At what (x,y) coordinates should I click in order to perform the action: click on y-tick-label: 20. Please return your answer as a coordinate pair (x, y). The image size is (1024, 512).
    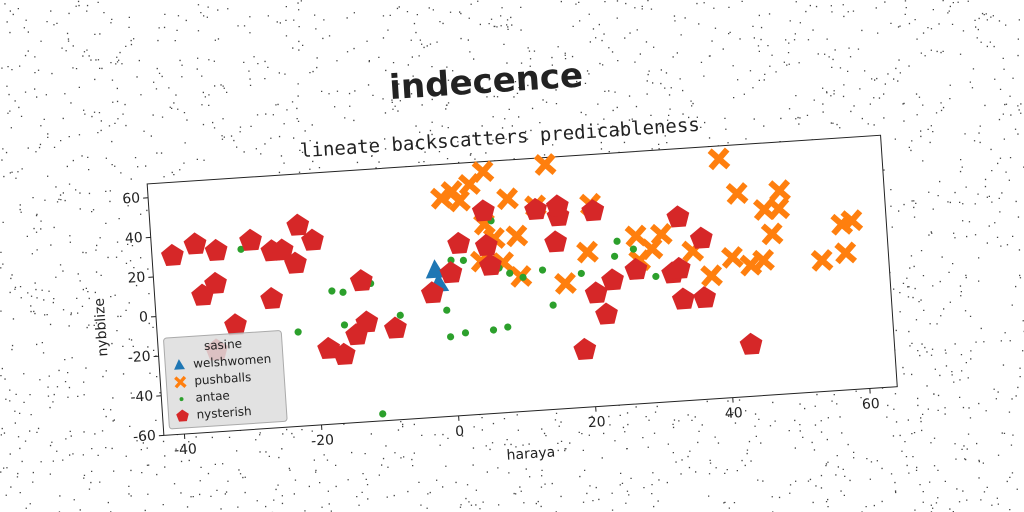
    Looking at the image, I should click on (136, 278).